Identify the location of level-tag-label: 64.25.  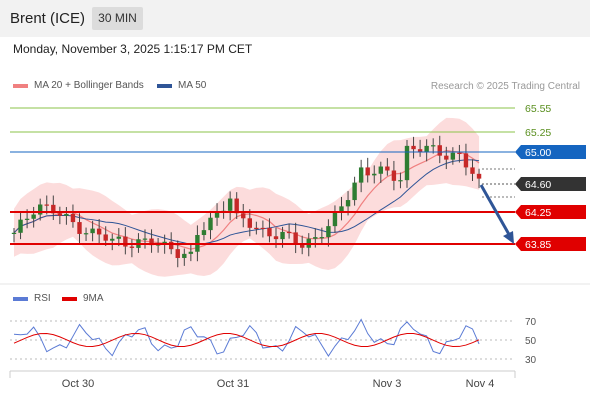
(538, 213).